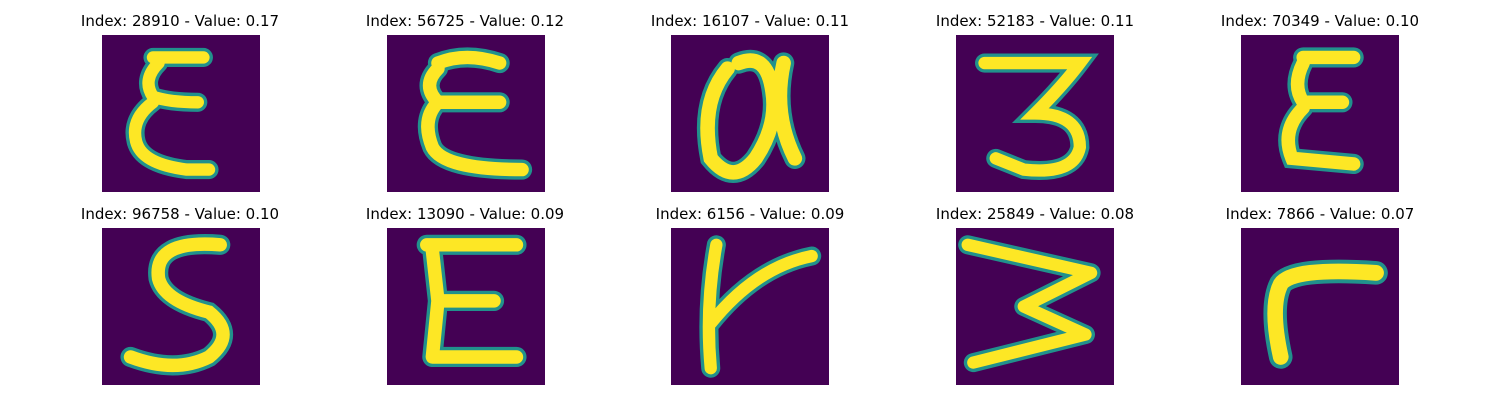 The height and width of the screenshot is (400, 1500). Describe the element at coordinates (750, 214) in the screenshot. I see `panel-title: Index: 6156 - Value: 0.09` at that location.